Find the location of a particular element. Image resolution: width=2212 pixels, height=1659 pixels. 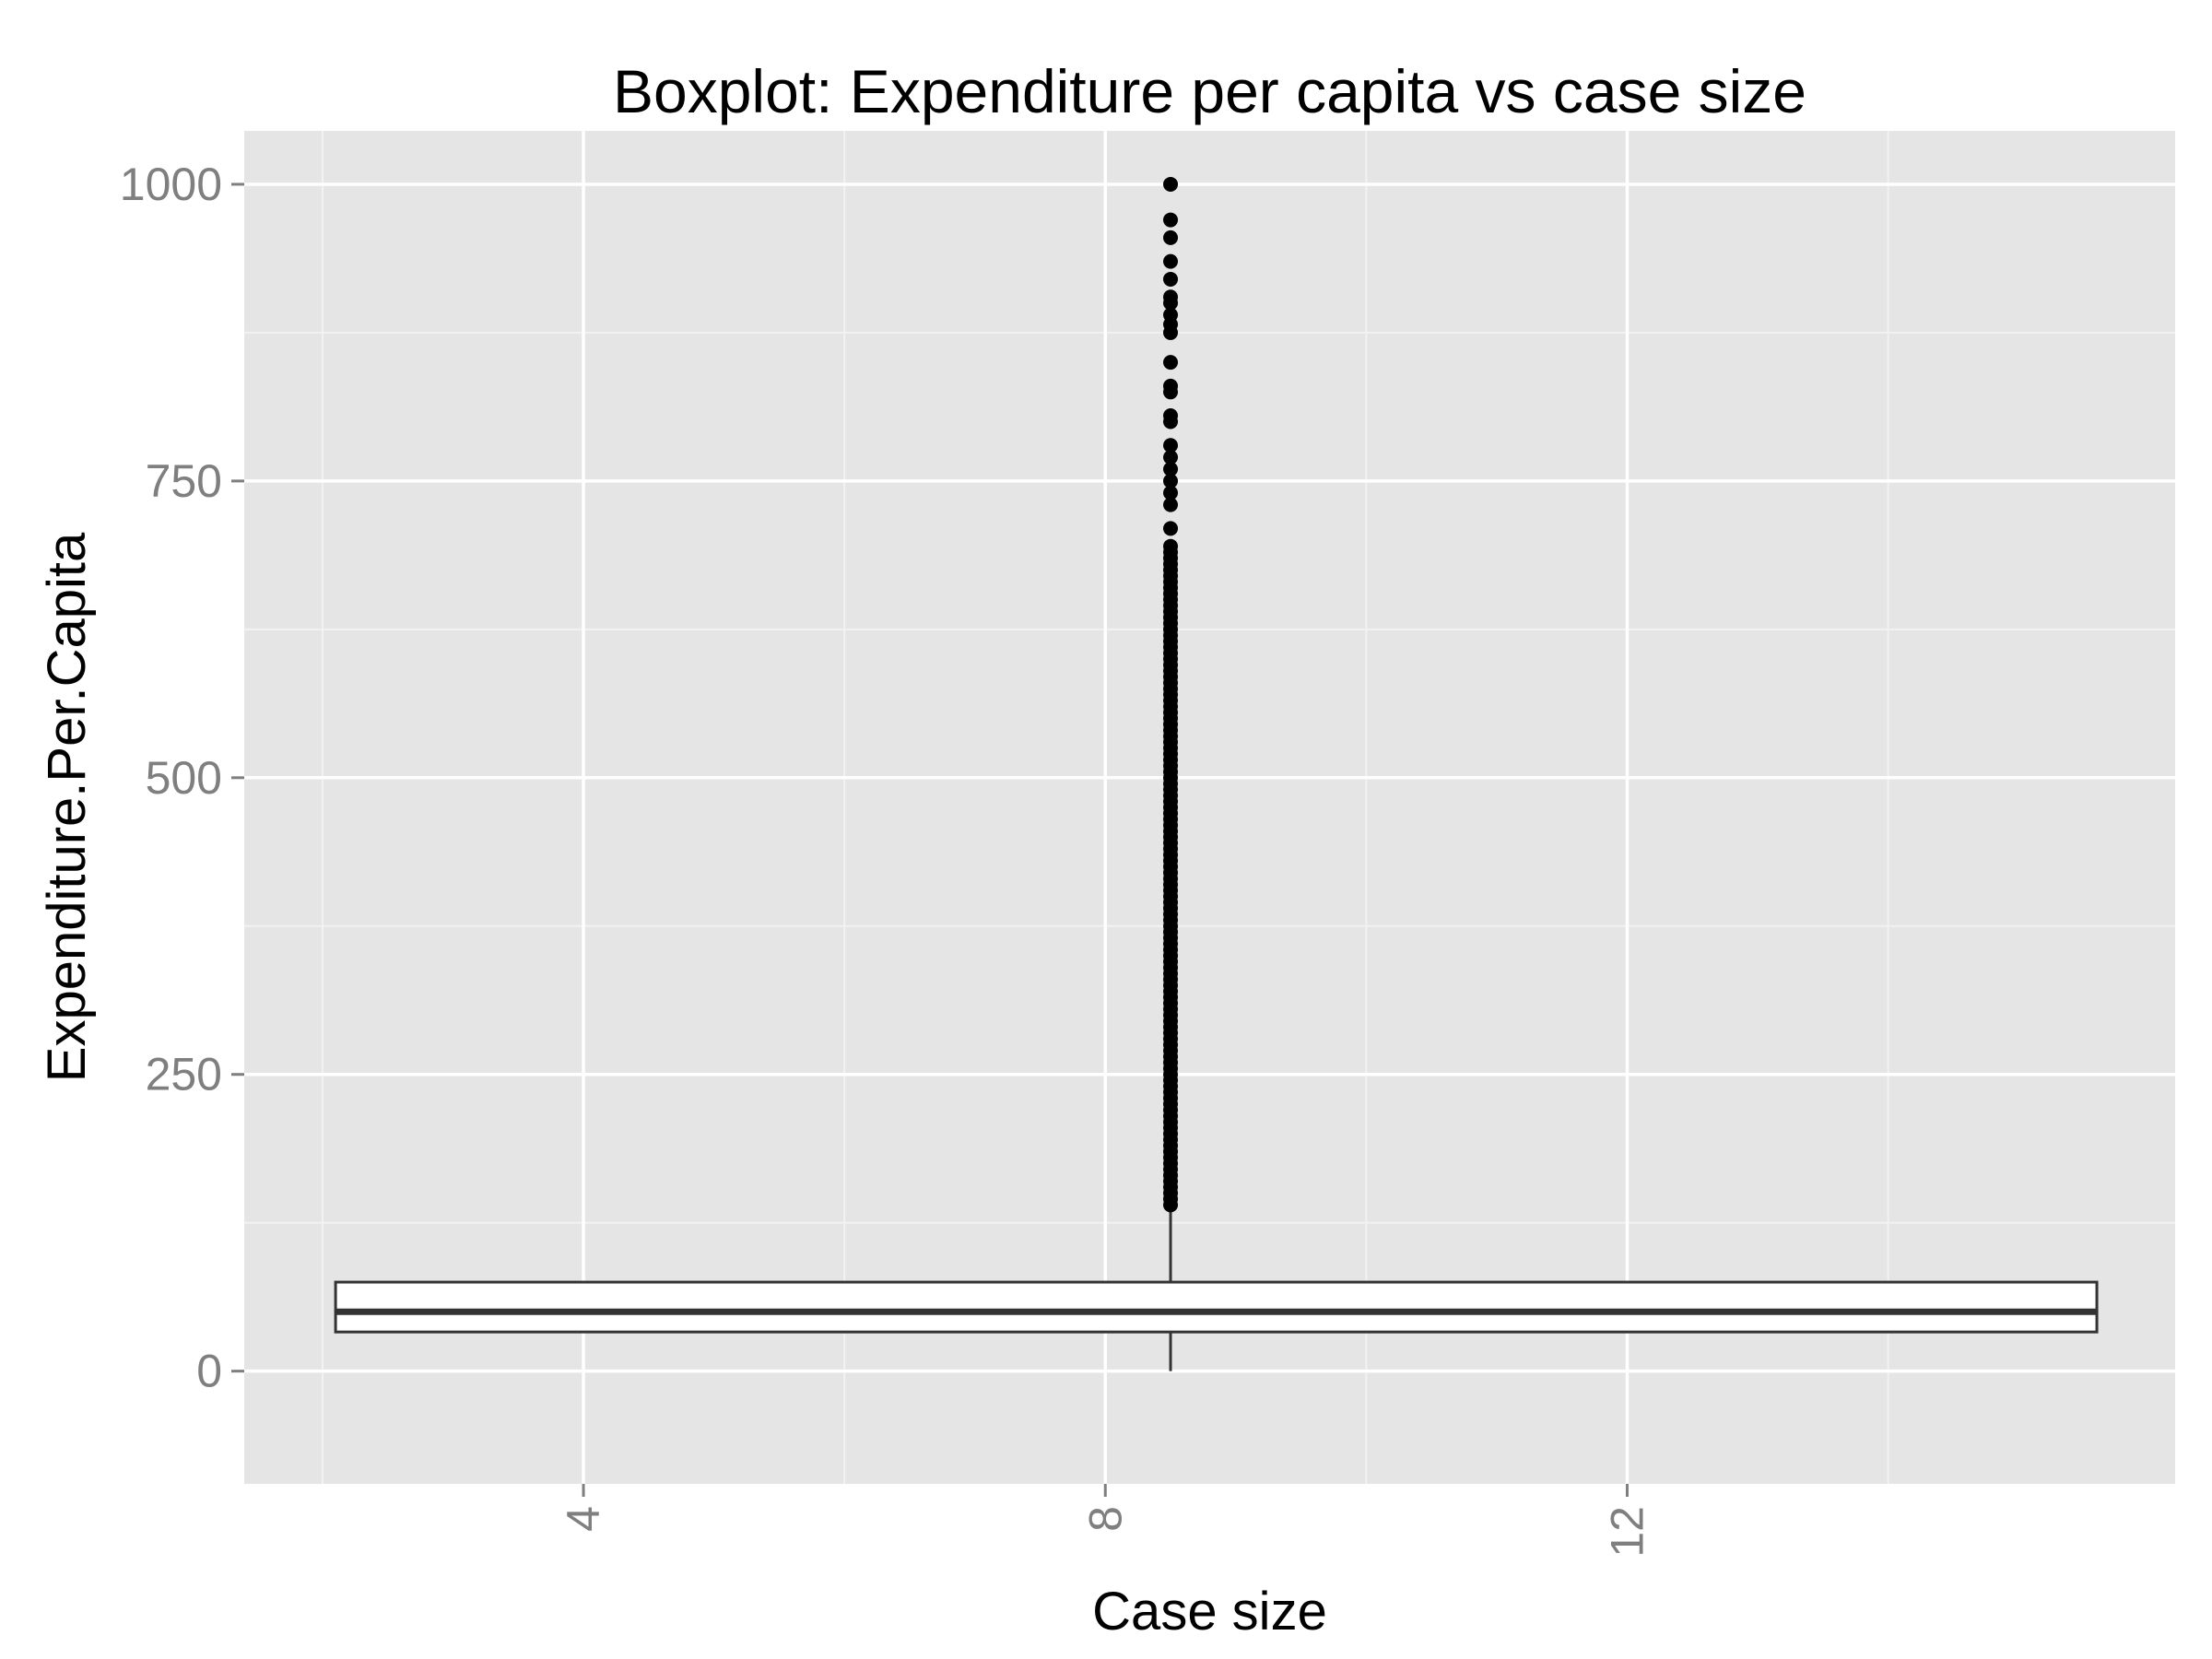

outlier-points is located at coordinates (1171, 694).